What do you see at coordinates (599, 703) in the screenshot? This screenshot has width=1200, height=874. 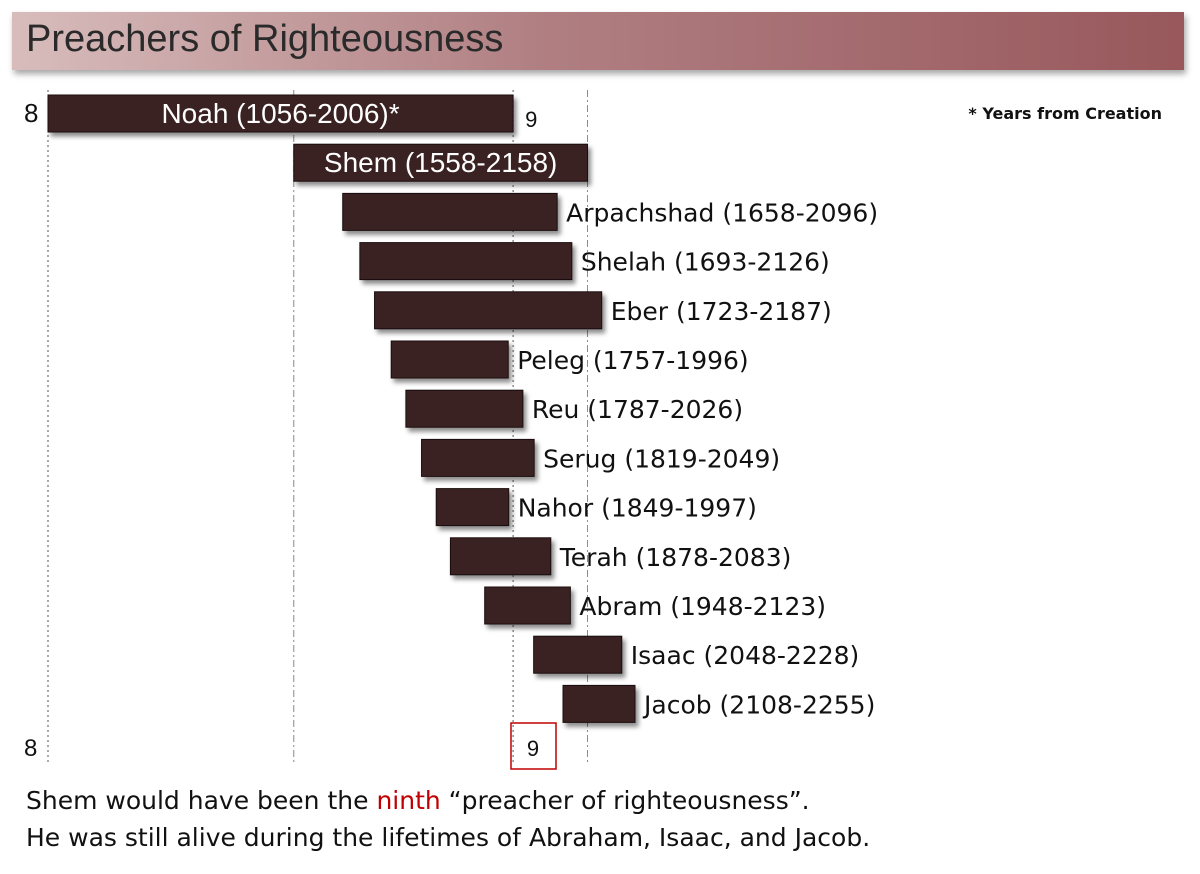 I see `bar-jacob` at bounding box center [599, 703].